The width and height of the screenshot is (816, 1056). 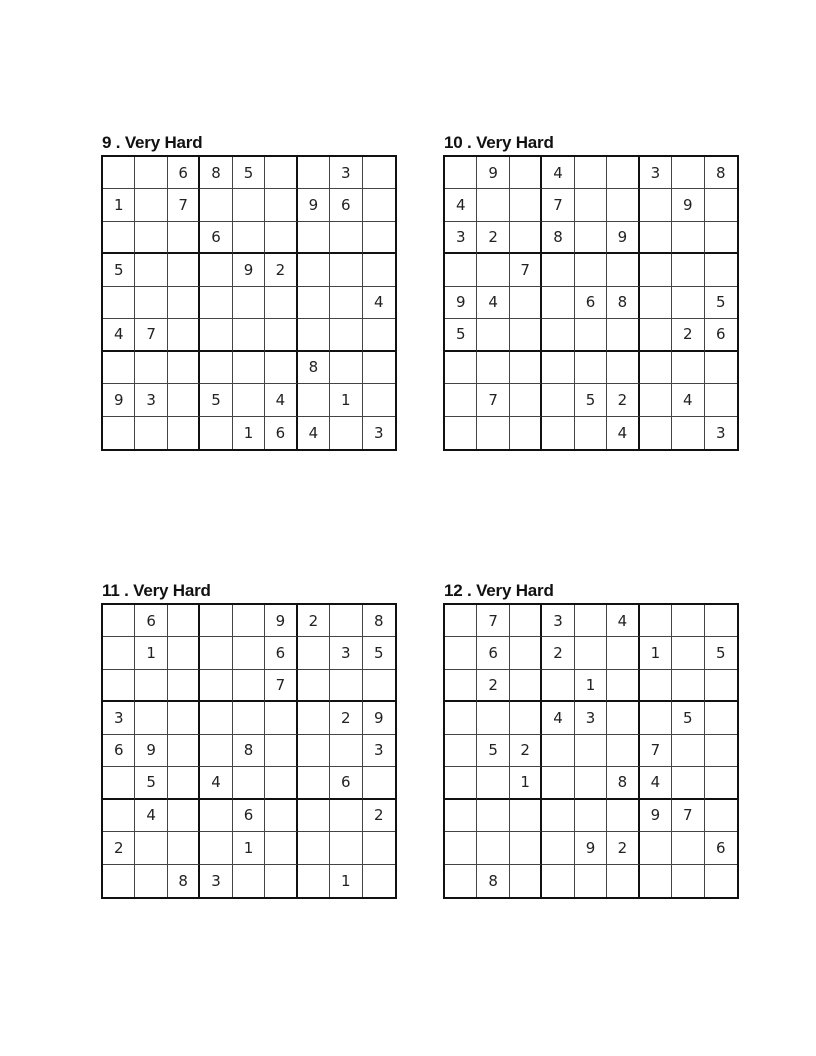 I want to click on sudoku-cell: 9, so click(x=151, y=751).